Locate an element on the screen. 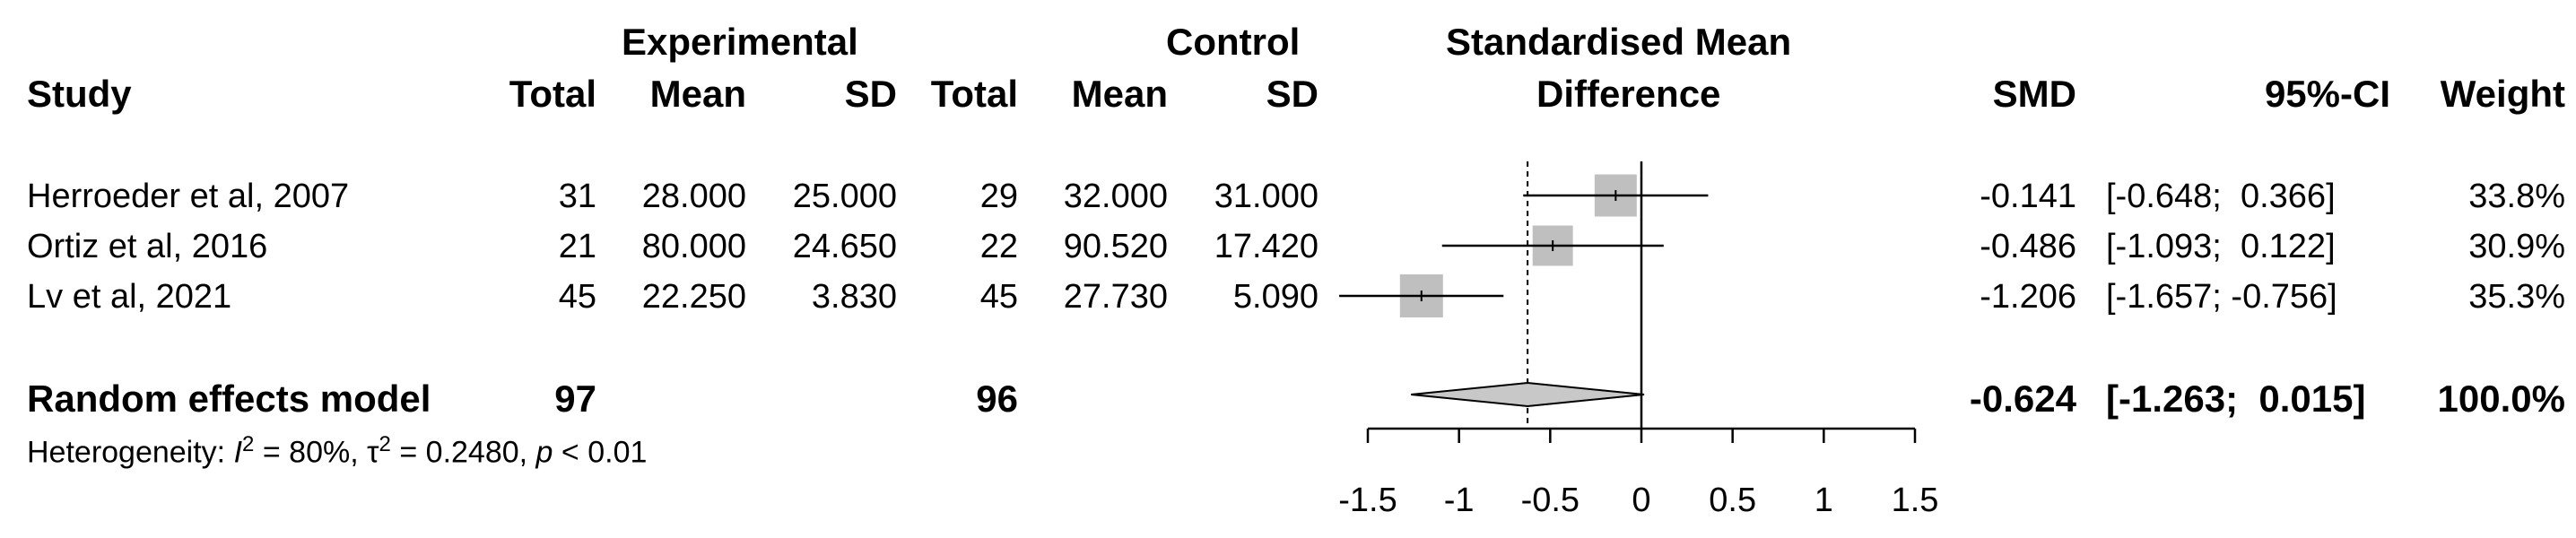 The width and height of the screenshot is (2576, 538). c-mean: 90.520 is located at coordinates (1115, 246).